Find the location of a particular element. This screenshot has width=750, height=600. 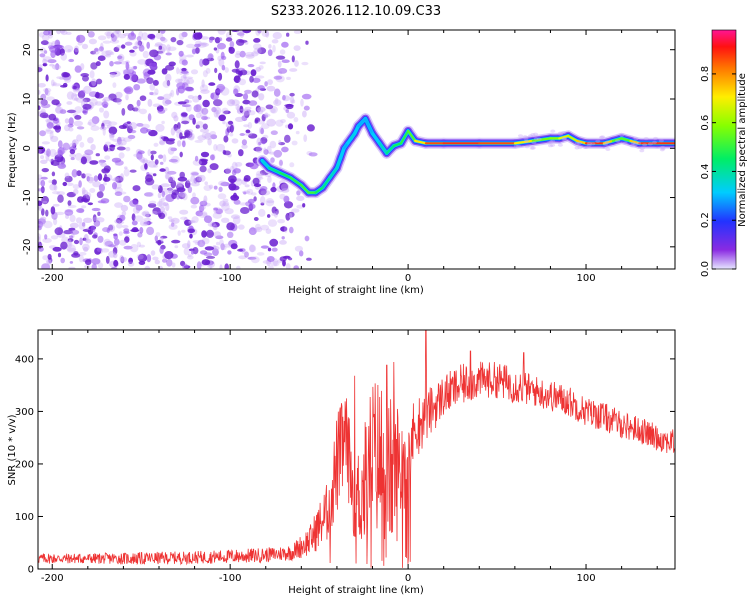

x-tick-label: 100 is located at coordinates (585, 578).